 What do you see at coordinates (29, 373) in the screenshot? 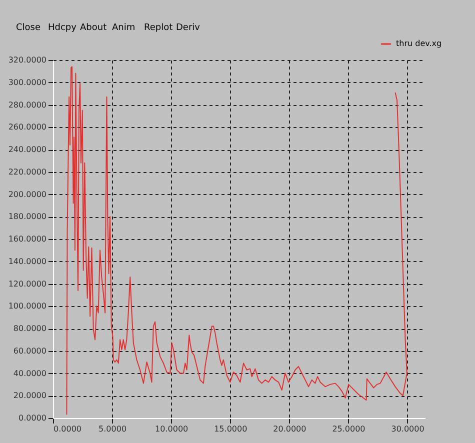
I see `y-tick-label: 40.0000` at bounding box center [29, 373].